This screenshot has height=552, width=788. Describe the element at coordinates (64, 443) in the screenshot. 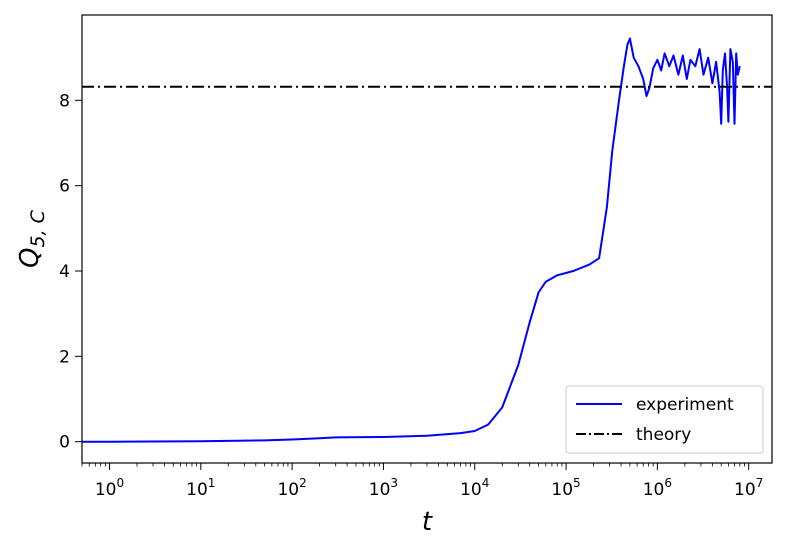

I see `y-tick-label: 0` at that location.